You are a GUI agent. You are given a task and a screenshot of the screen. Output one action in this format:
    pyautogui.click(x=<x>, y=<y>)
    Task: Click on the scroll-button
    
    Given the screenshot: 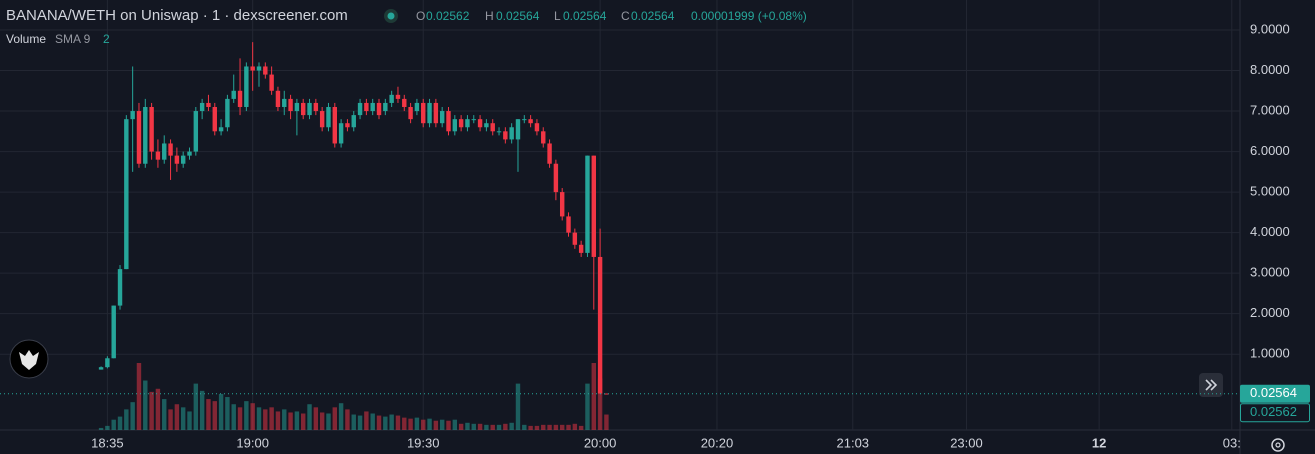 What is the action you would take?
    pyautogui.click(x=1211, y=385)
    